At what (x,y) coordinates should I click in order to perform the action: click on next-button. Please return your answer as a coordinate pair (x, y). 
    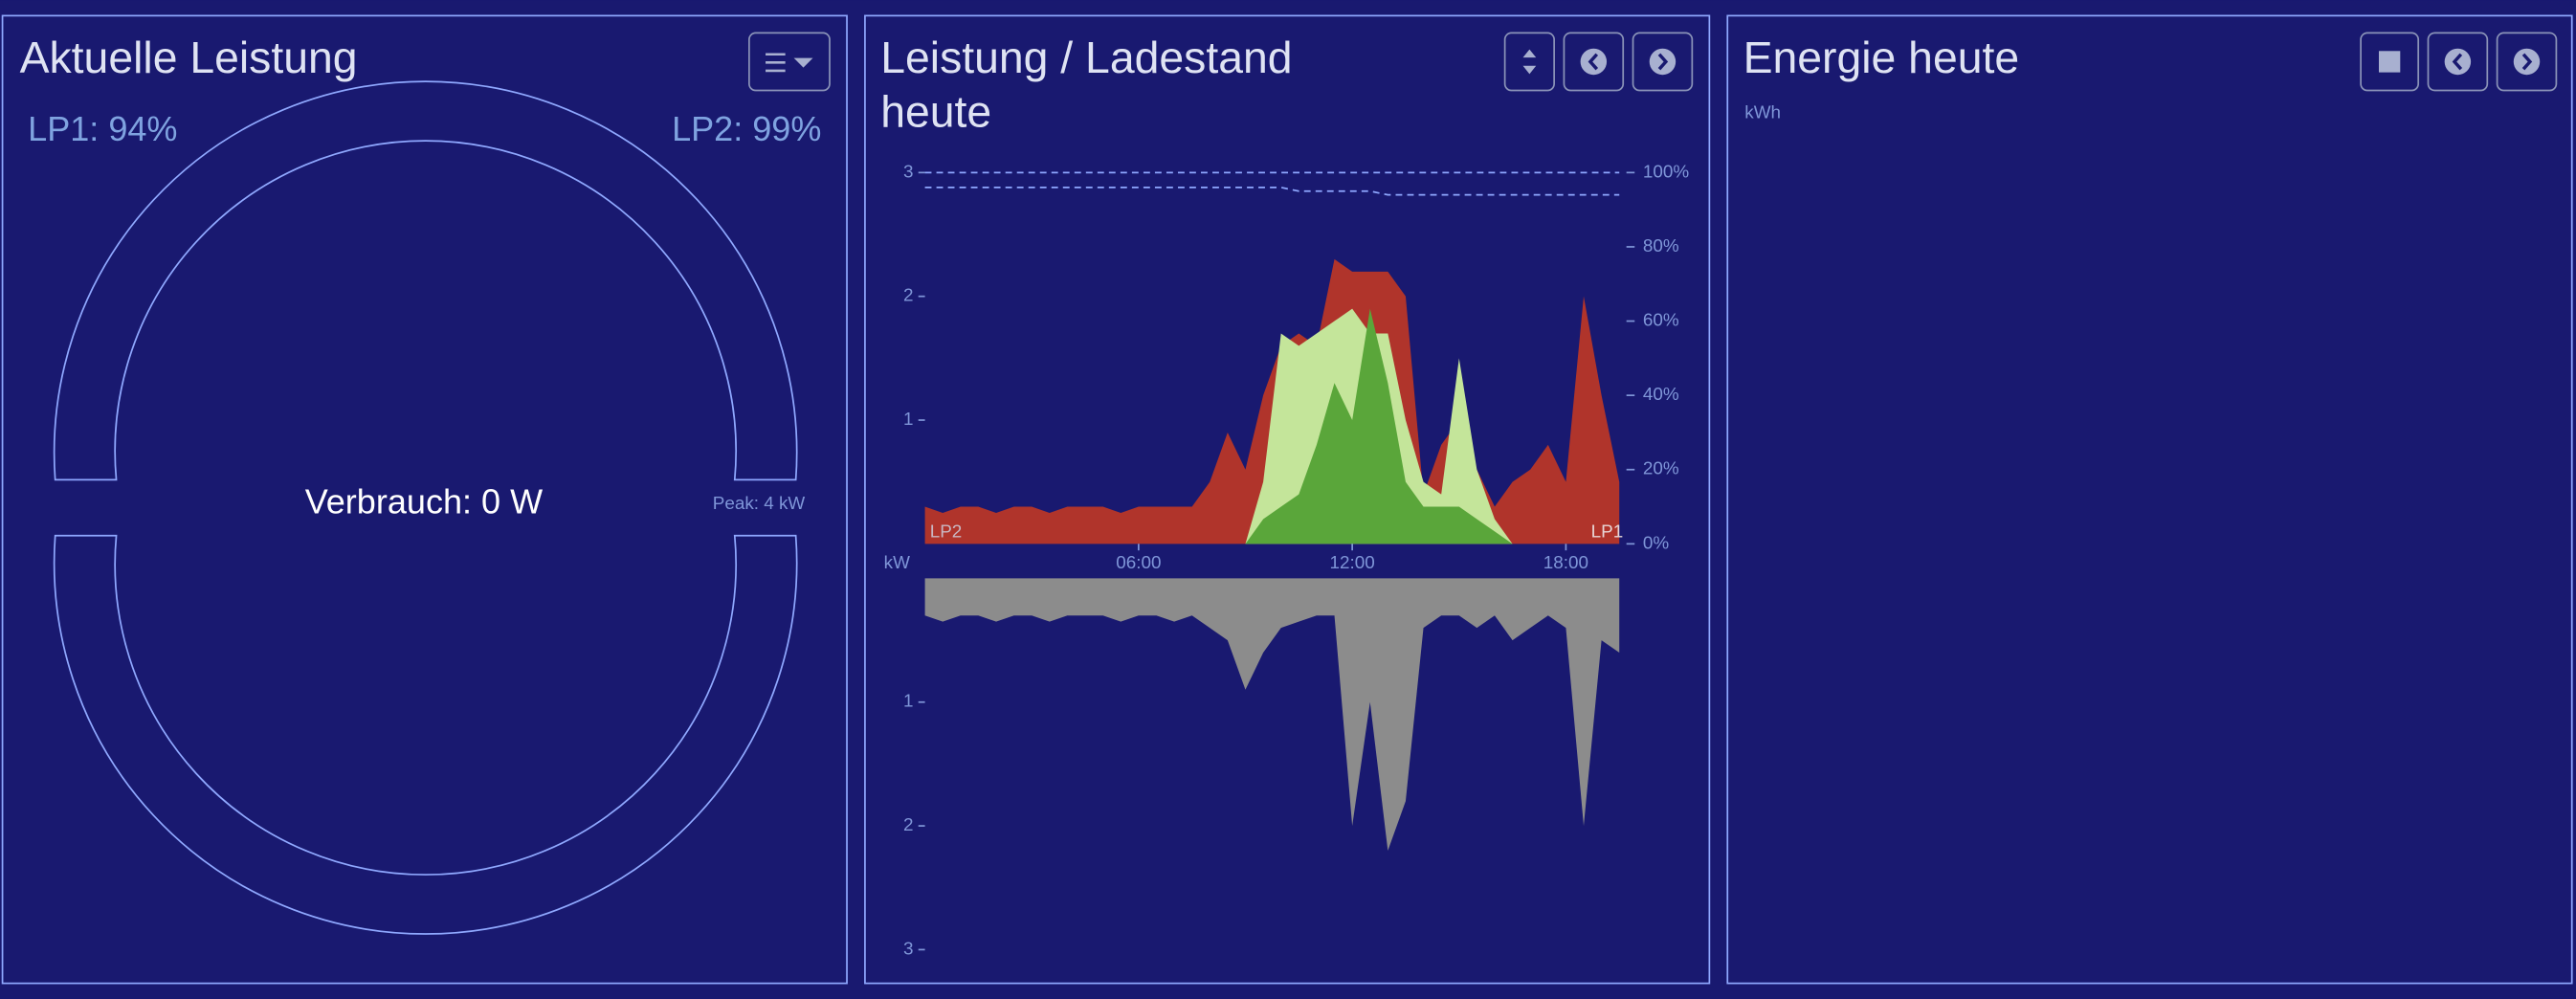
    Looking at the image, I should click on (1663, 62).